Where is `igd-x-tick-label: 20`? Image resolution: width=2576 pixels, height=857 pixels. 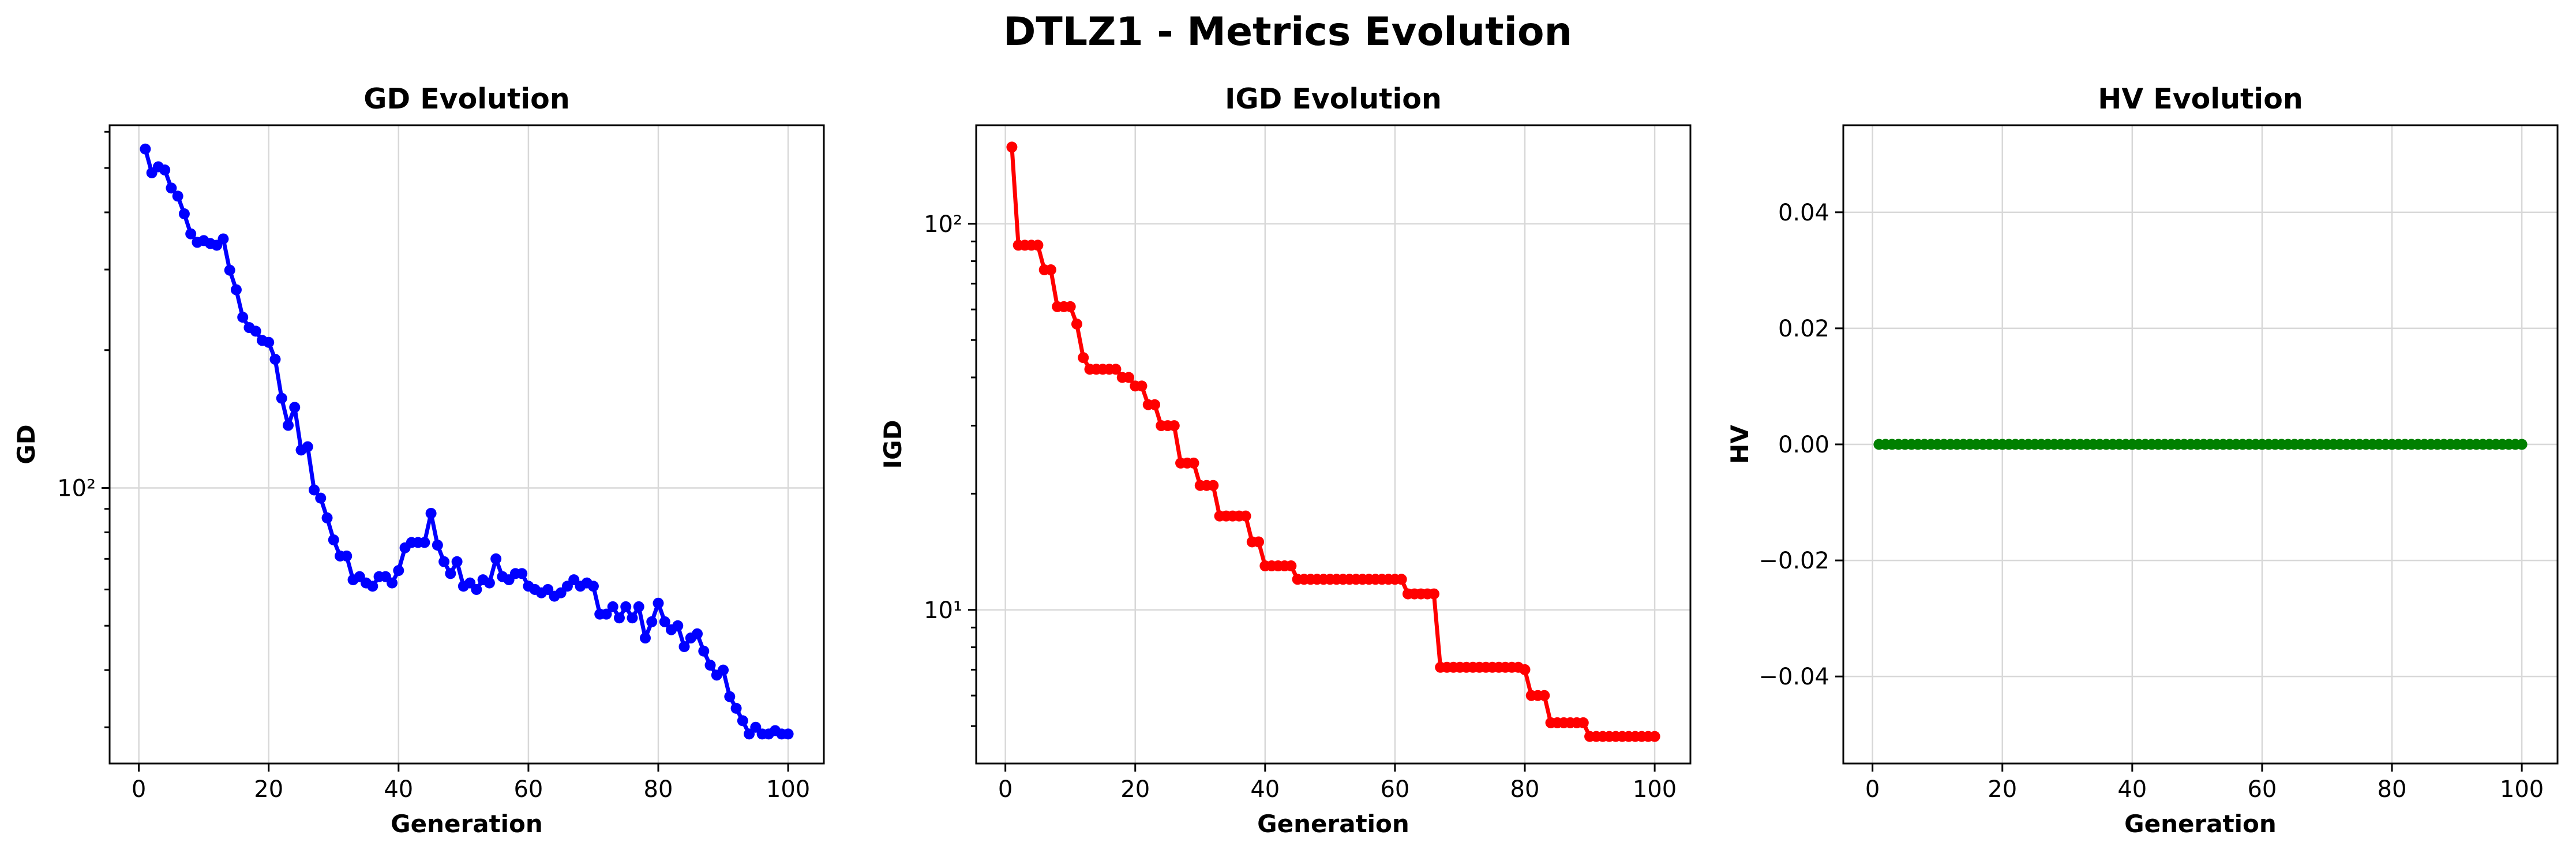
igd-x-tick-label: 20 is located at coordinates (1135, 789).